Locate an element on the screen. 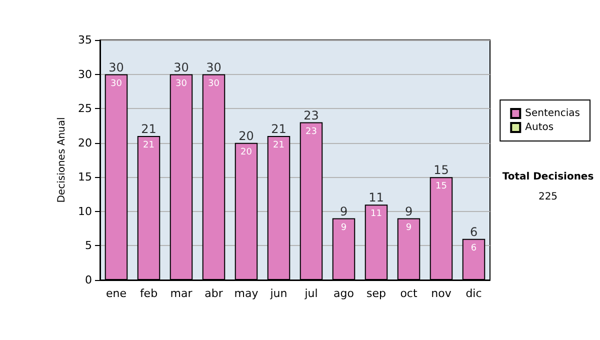  data-label: 11 is located at coordinates (376, 214).